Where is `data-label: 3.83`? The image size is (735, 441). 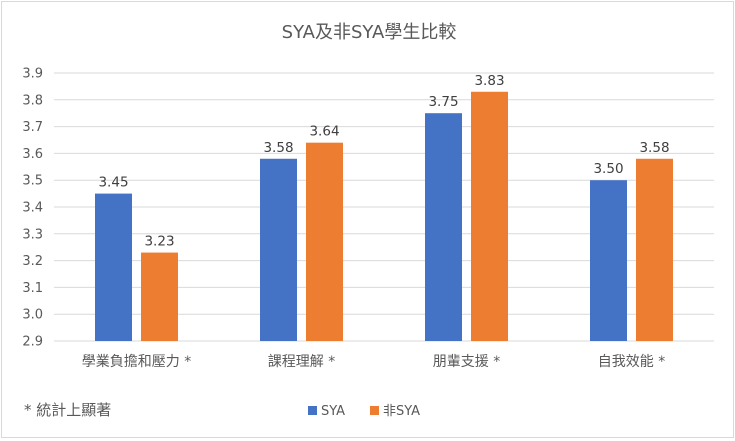
data-label: 3.83 is located at coordinates (489, 81).